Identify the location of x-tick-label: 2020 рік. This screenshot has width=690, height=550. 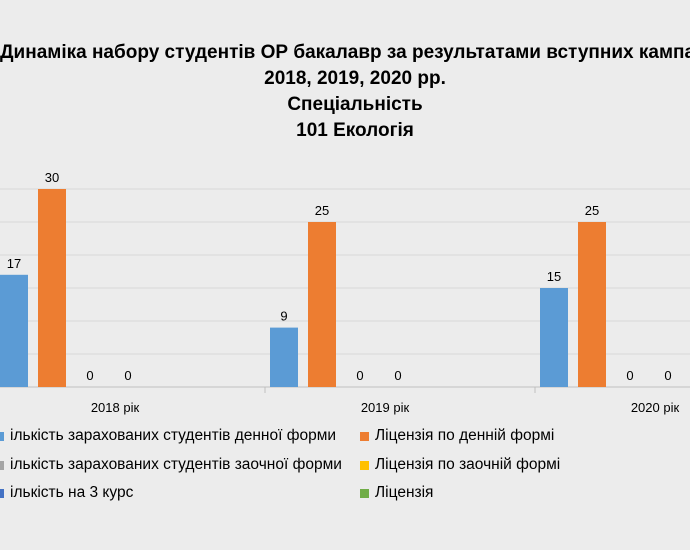
(655, 407).